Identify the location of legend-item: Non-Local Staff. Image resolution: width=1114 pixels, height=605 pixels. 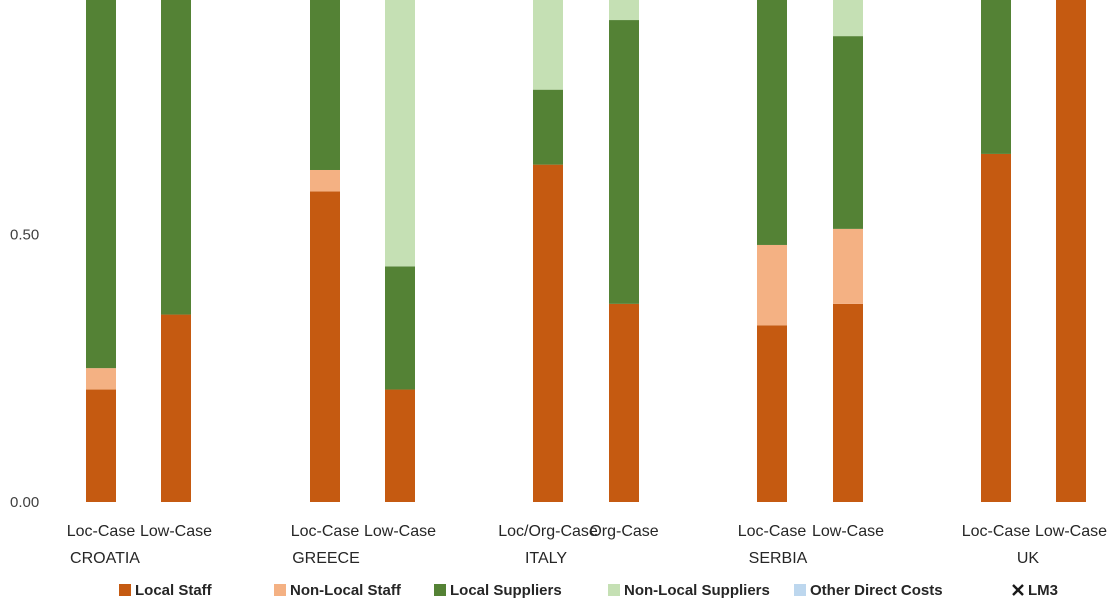
(338, 590).